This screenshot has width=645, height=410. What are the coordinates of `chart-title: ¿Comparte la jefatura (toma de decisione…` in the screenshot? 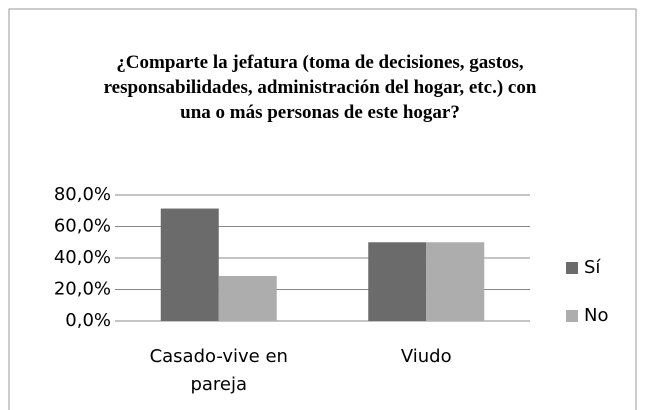 It's located at (320, 87).